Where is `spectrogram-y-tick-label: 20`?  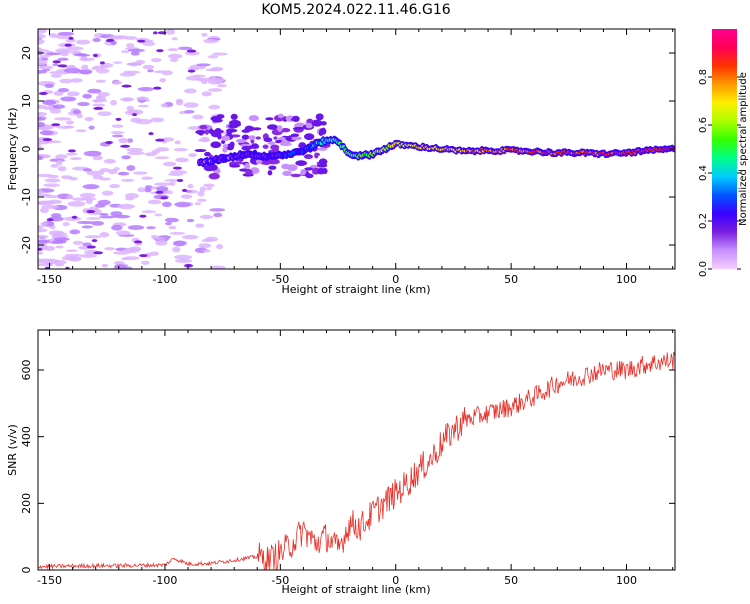
spectrogram-y-tick-label: 20 is located at coordinates (26, 53).